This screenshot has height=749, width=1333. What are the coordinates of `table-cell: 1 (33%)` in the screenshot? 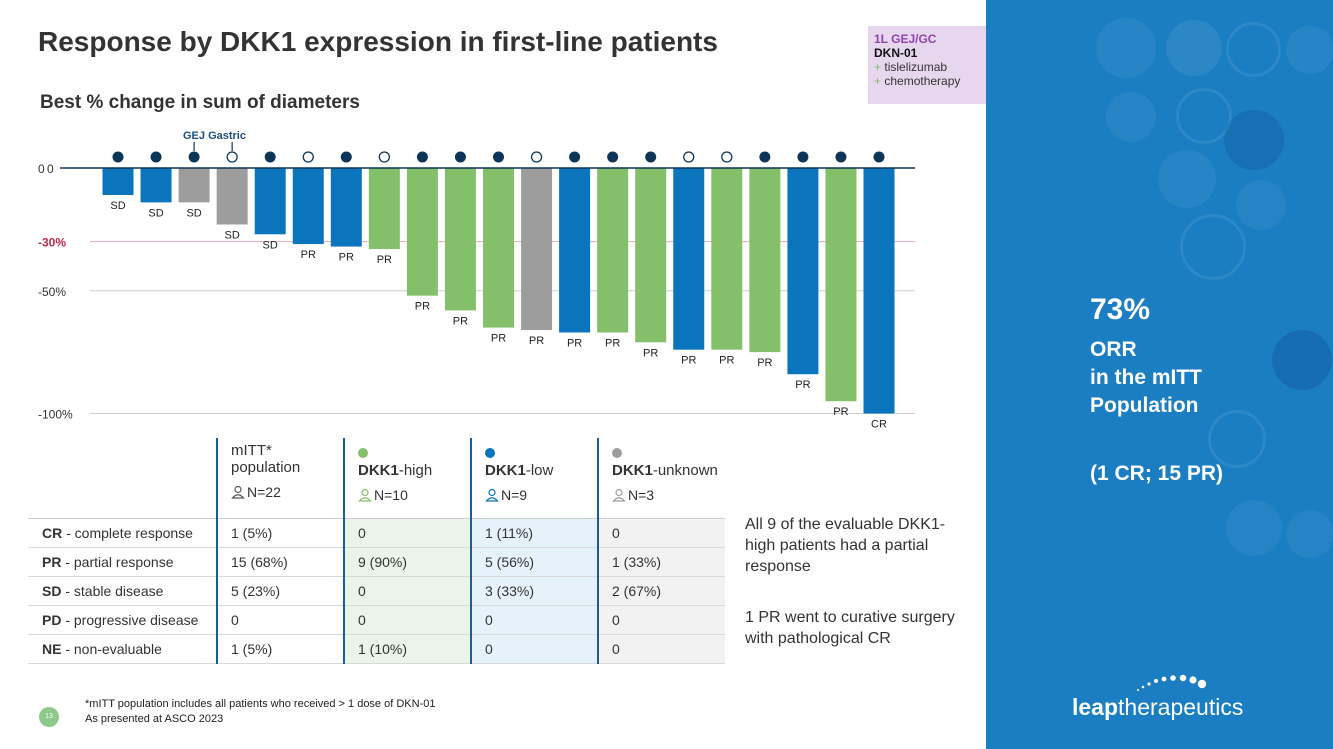 It's located at (661, 562).